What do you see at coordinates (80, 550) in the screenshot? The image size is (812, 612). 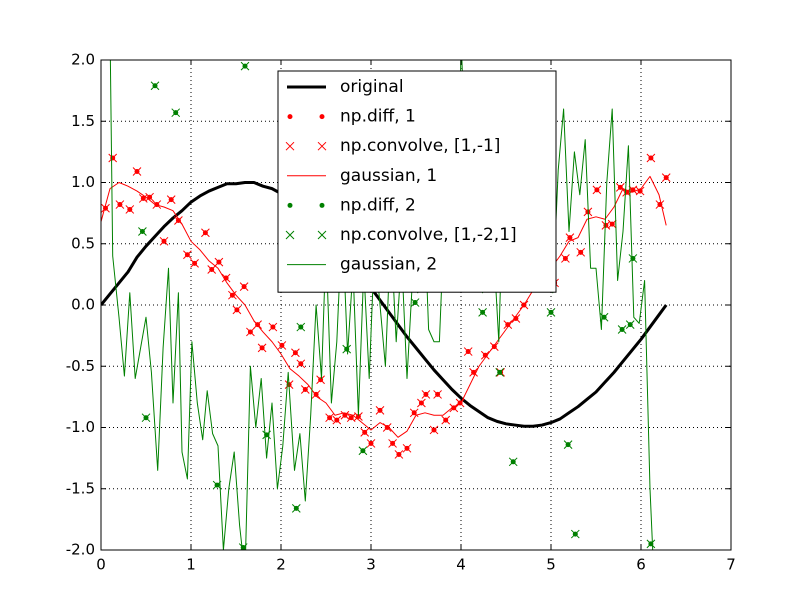 I see `y-tick-label: -2.0` at bounding box center [80, 550].